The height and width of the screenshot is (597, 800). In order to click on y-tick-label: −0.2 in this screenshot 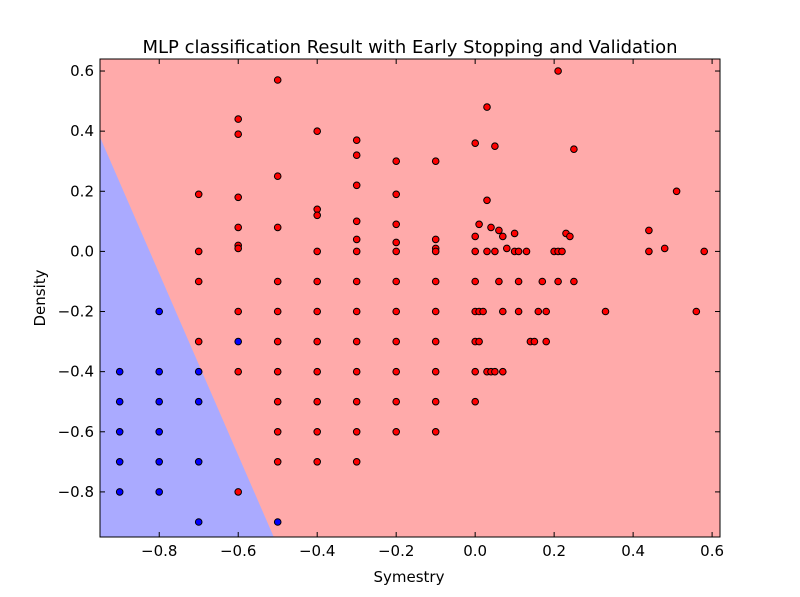, I will do `click(76, 312)`.